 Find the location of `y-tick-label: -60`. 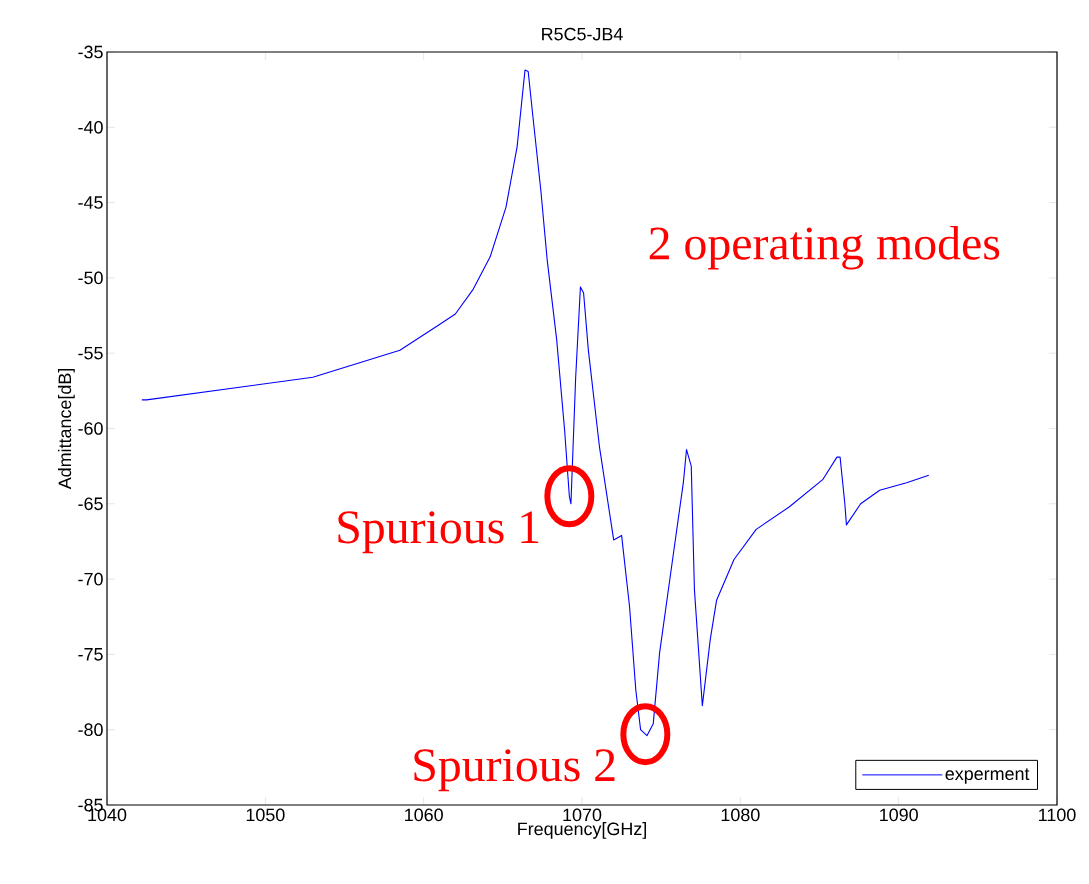

y-tick-label: -60 is located at coordinates (90, 428).